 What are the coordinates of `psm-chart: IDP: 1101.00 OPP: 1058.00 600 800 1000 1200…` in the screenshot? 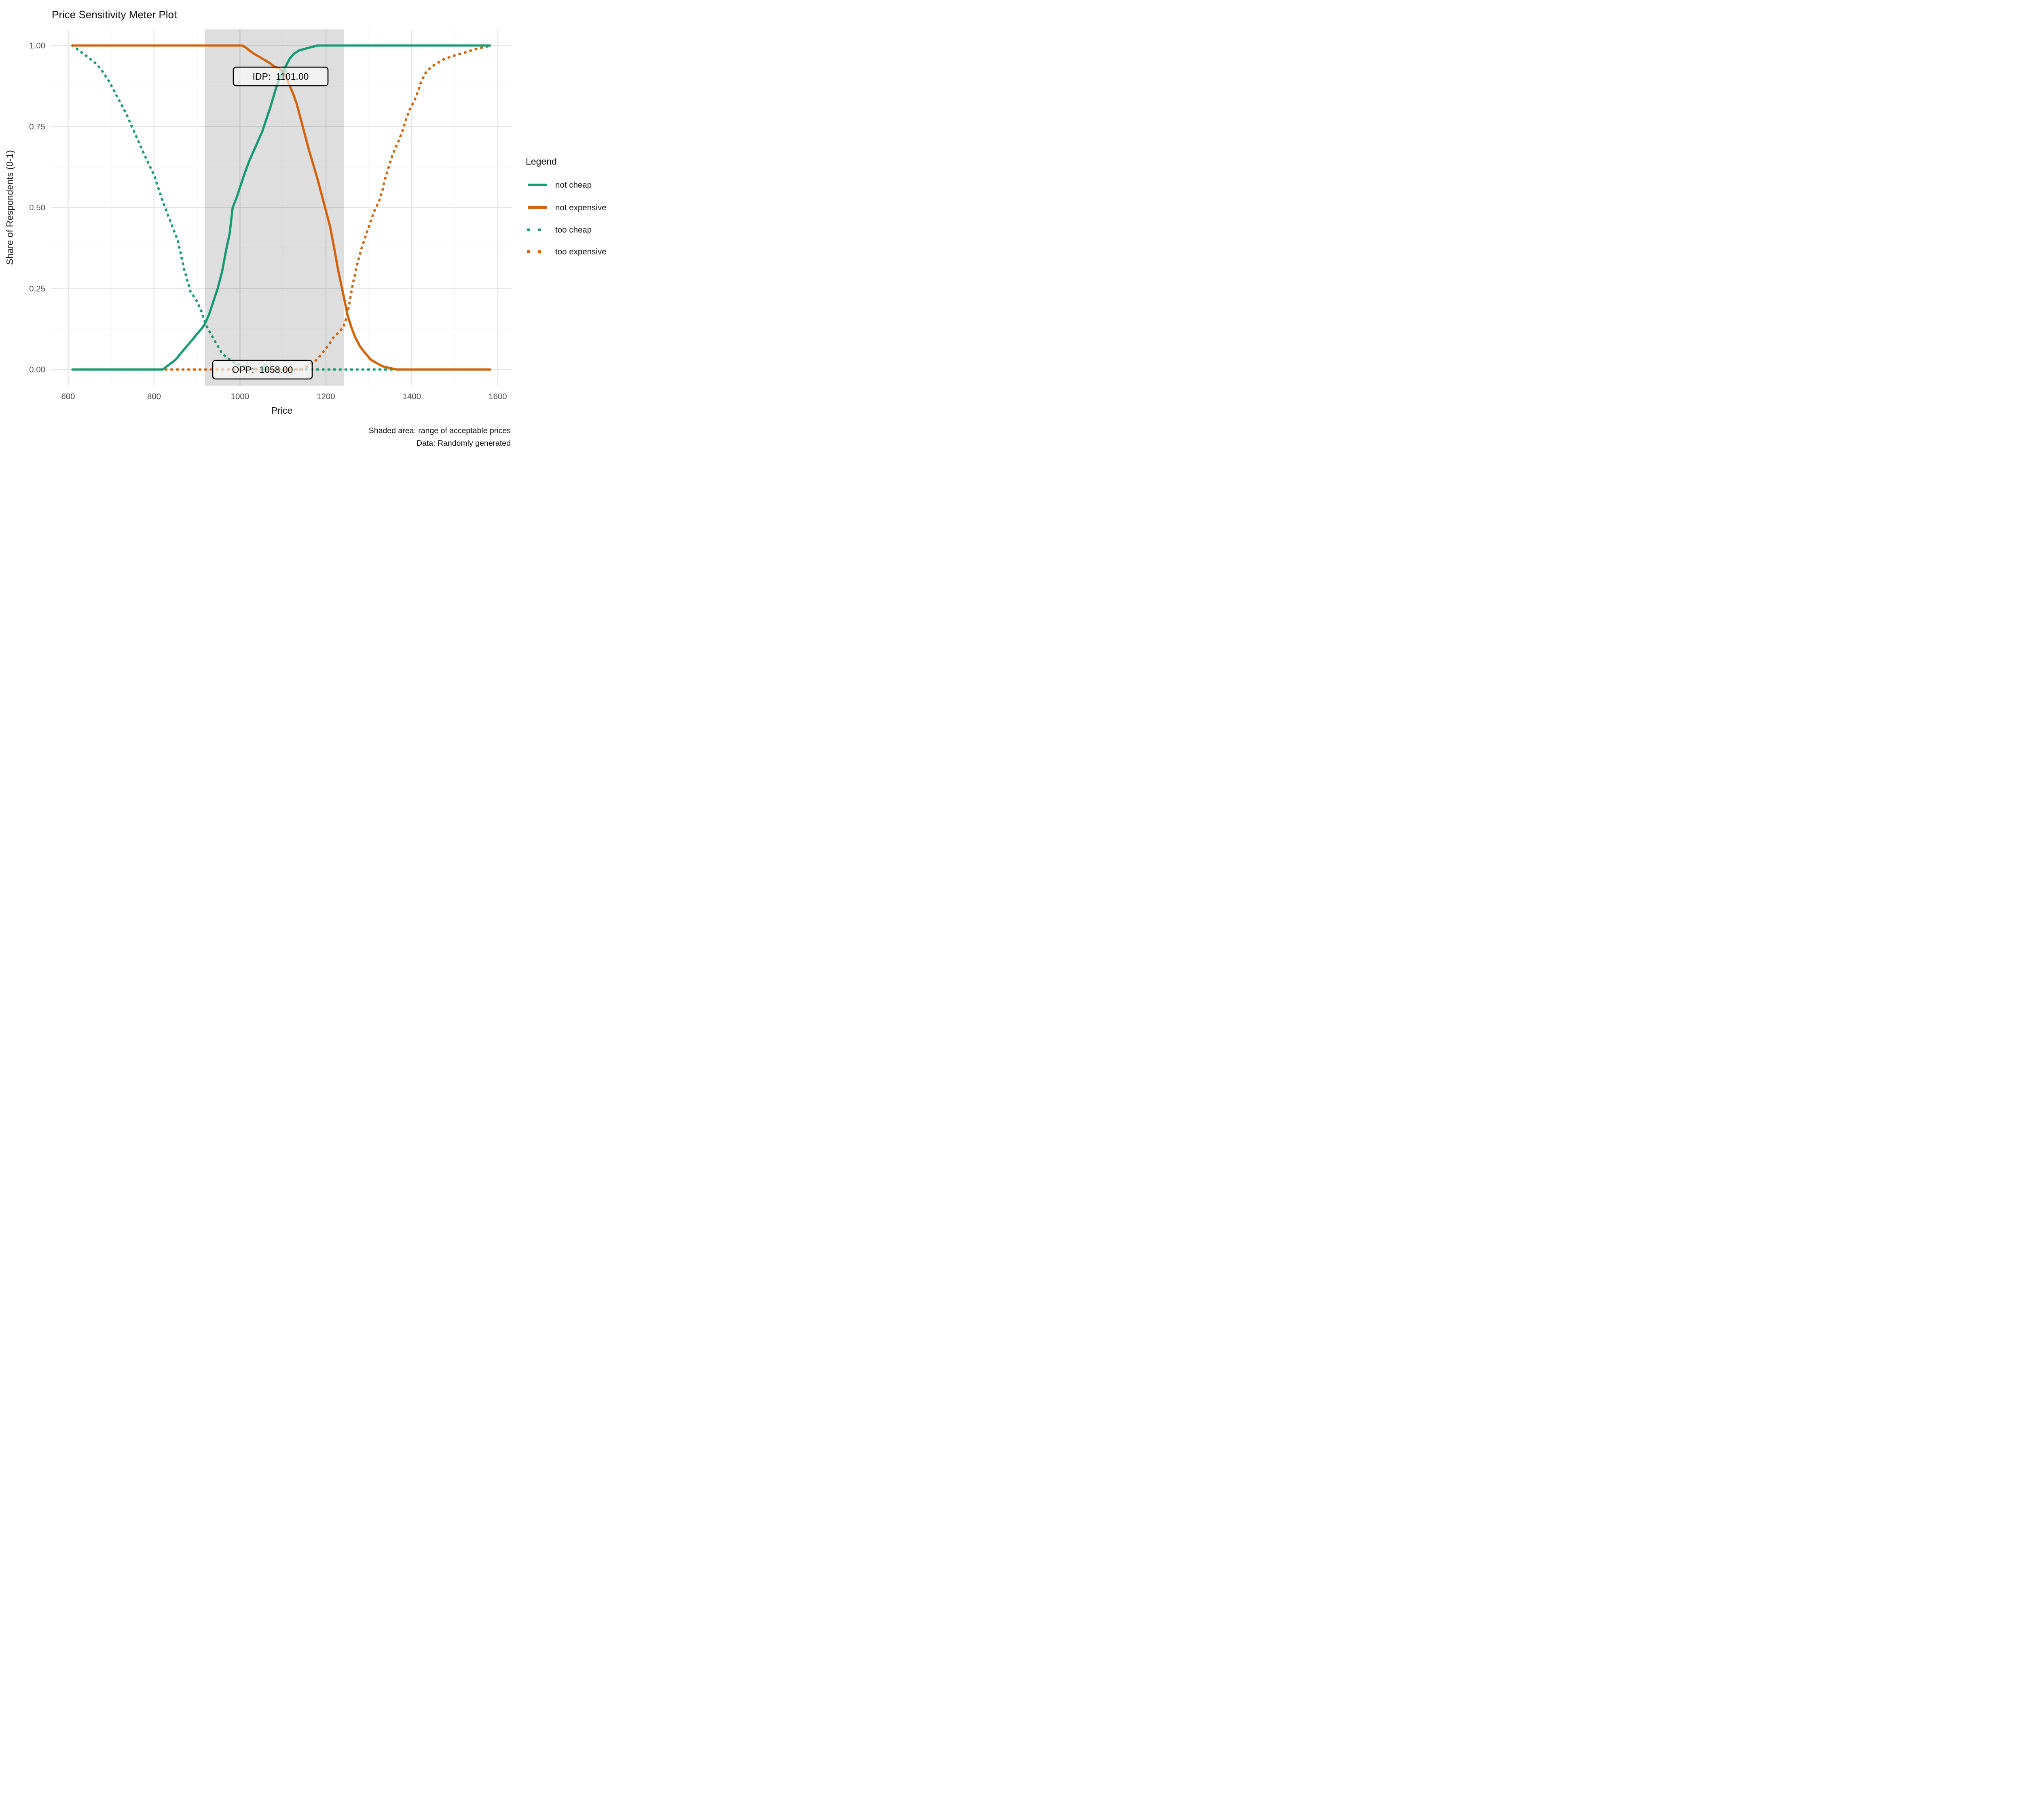 It's located at (318, 227).